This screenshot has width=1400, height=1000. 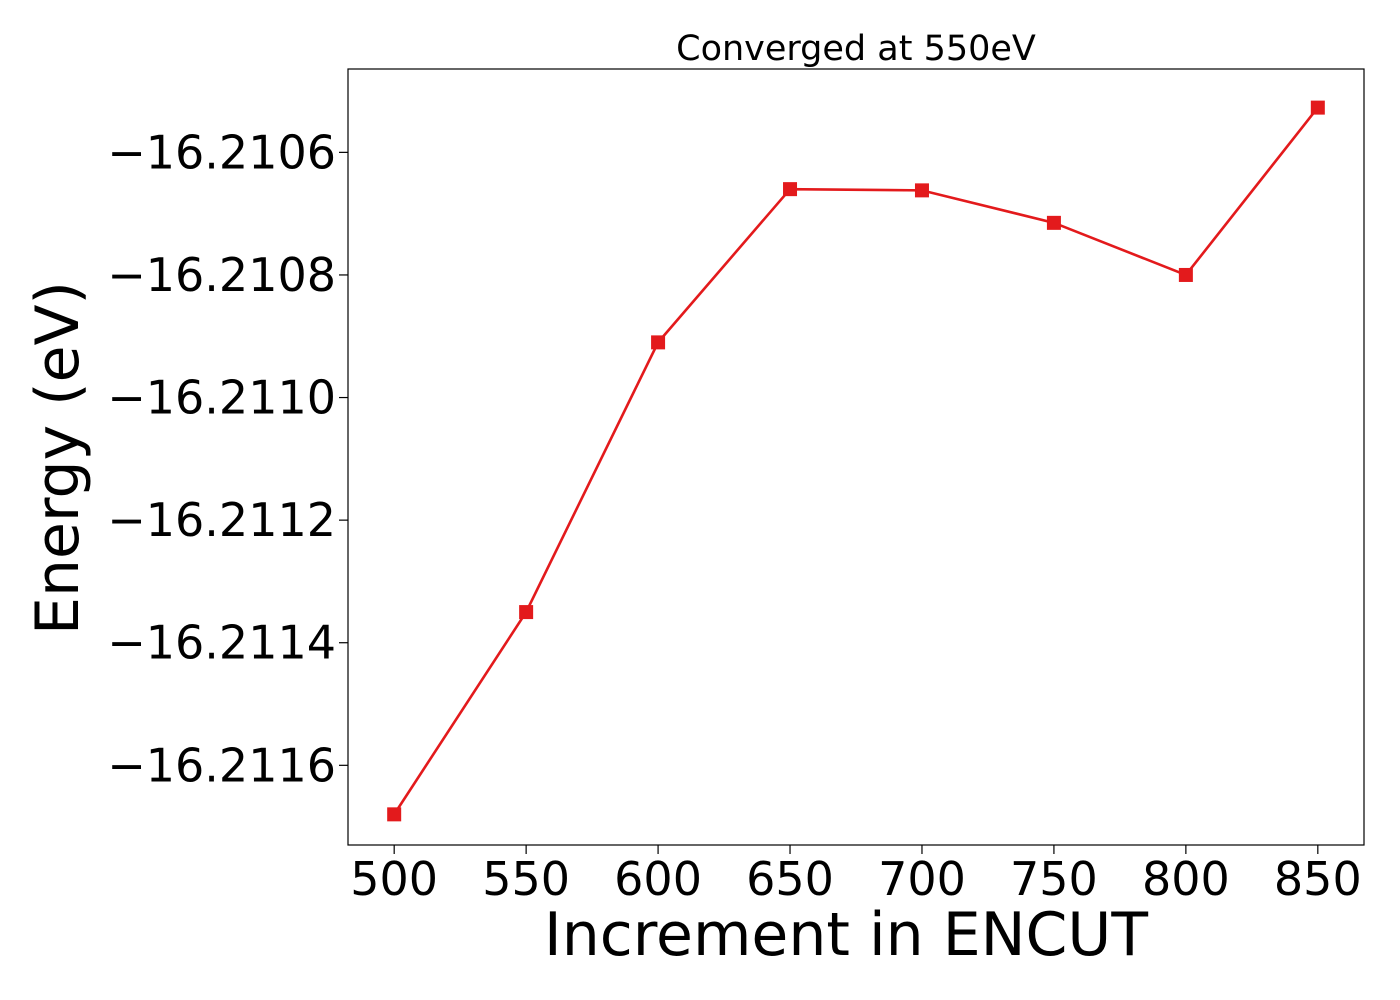 What do you see at coordinates (221, 152) in the screenshot?
I see `y-tick-label: −16.2106` at bounding box center [221, 152].